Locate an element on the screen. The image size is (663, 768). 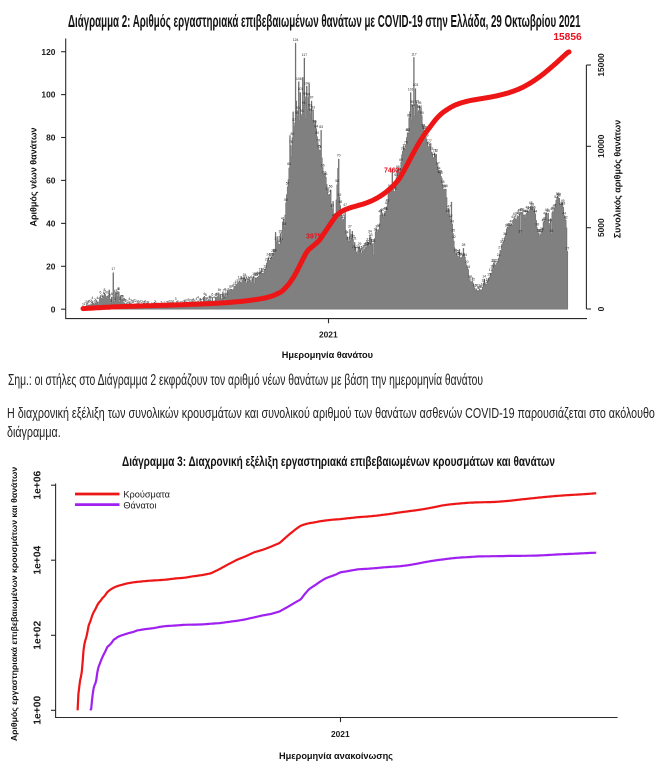
svg-text: 34 is located at coordinates (505, 234).